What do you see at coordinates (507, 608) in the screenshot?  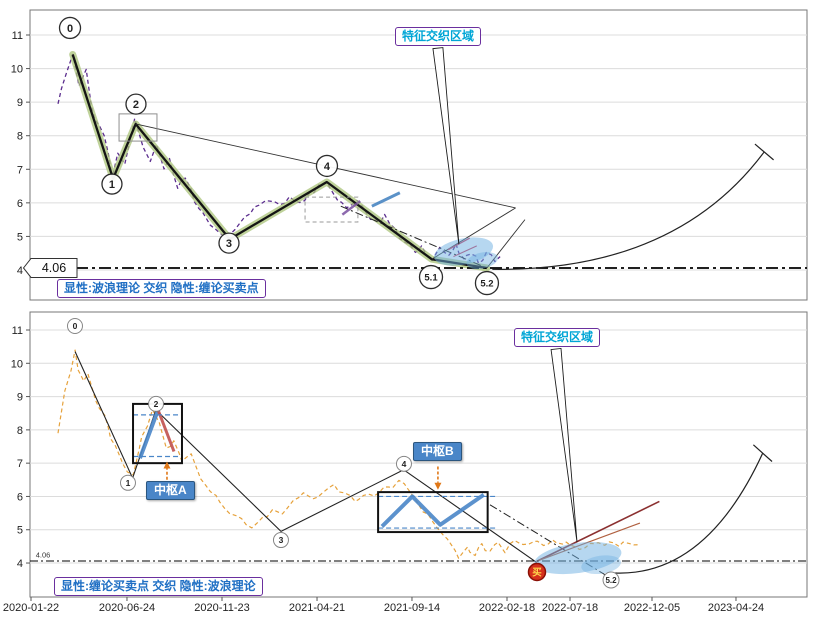 I see `x-tick-label: 2022-02-18` at bounding box center [507, 608].